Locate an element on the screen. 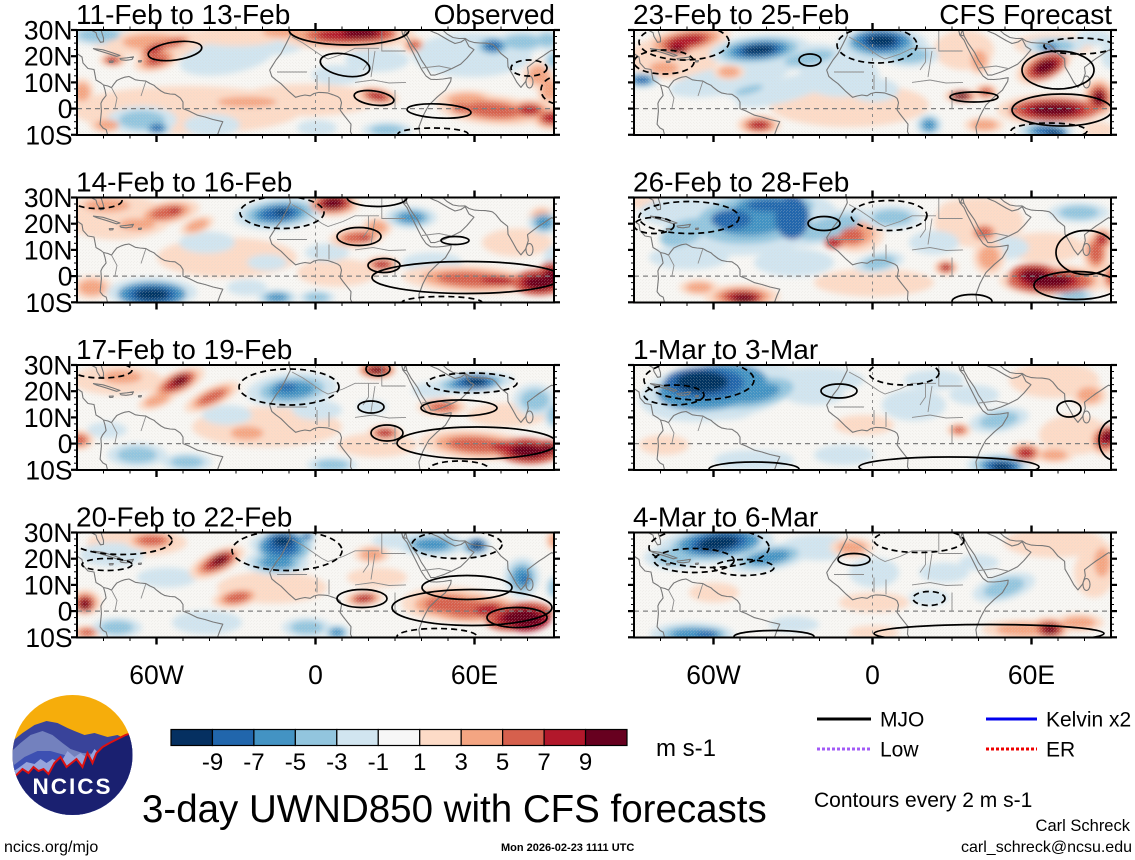 Image resolution: width=1135 pixels, height=860 pixels. svg-text: Carl Schreck is located at coordinates (1083, 826).